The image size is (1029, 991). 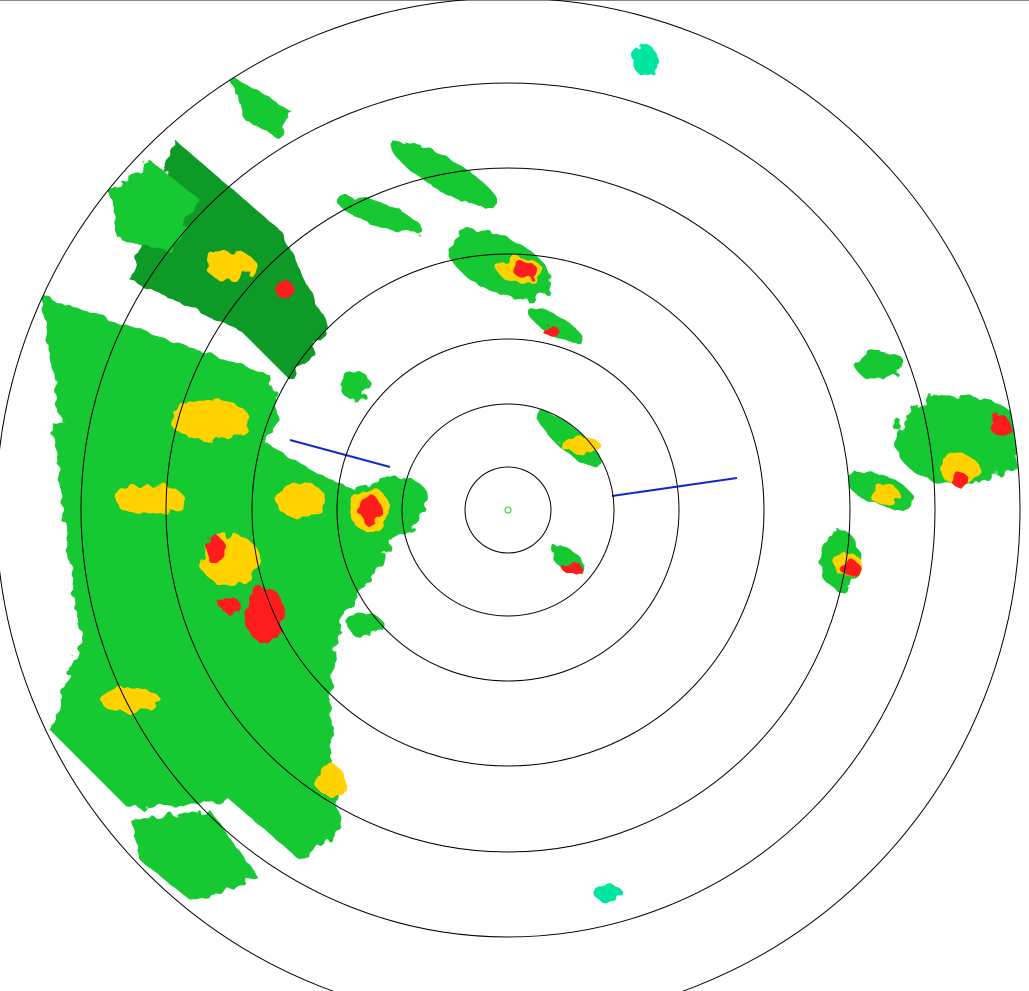 I want to click on radar-site-marker, so click(x=508, y=510).